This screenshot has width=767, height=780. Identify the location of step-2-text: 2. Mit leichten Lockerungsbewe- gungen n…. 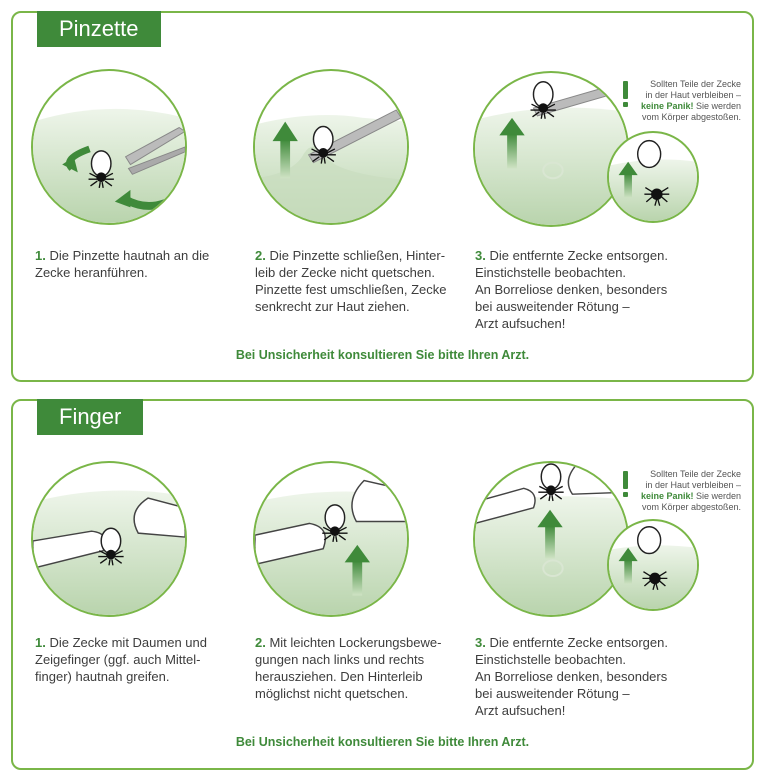
(365, 668).